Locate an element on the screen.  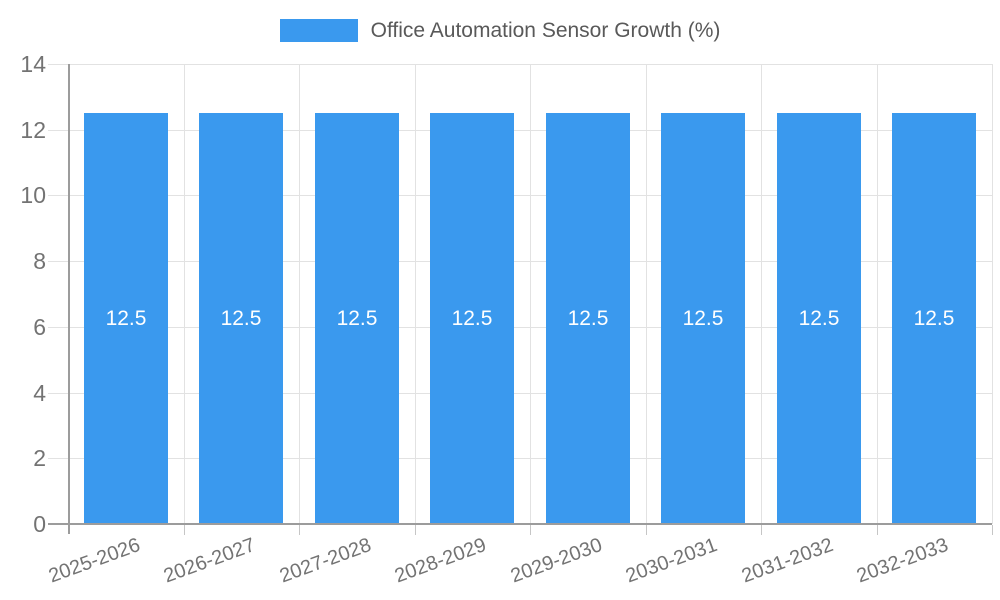
x-tick-label: 2032-2033 is located at coordinates (903, 561).